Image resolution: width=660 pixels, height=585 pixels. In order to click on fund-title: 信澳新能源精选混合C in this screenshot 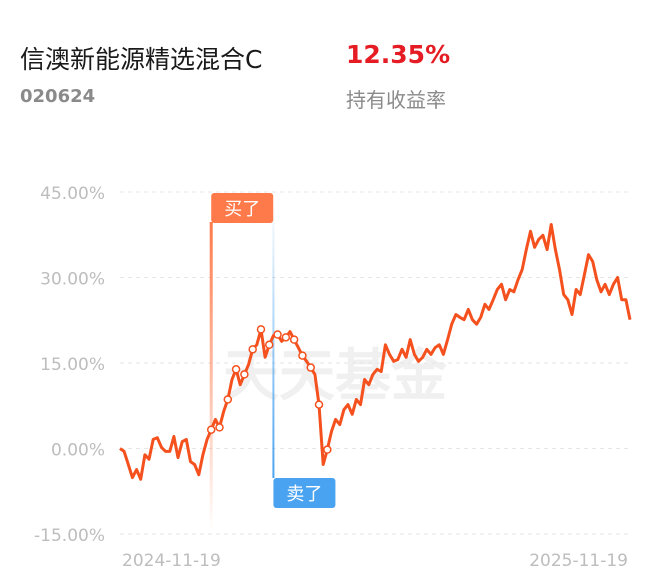, I will do `click(141, 59)`.